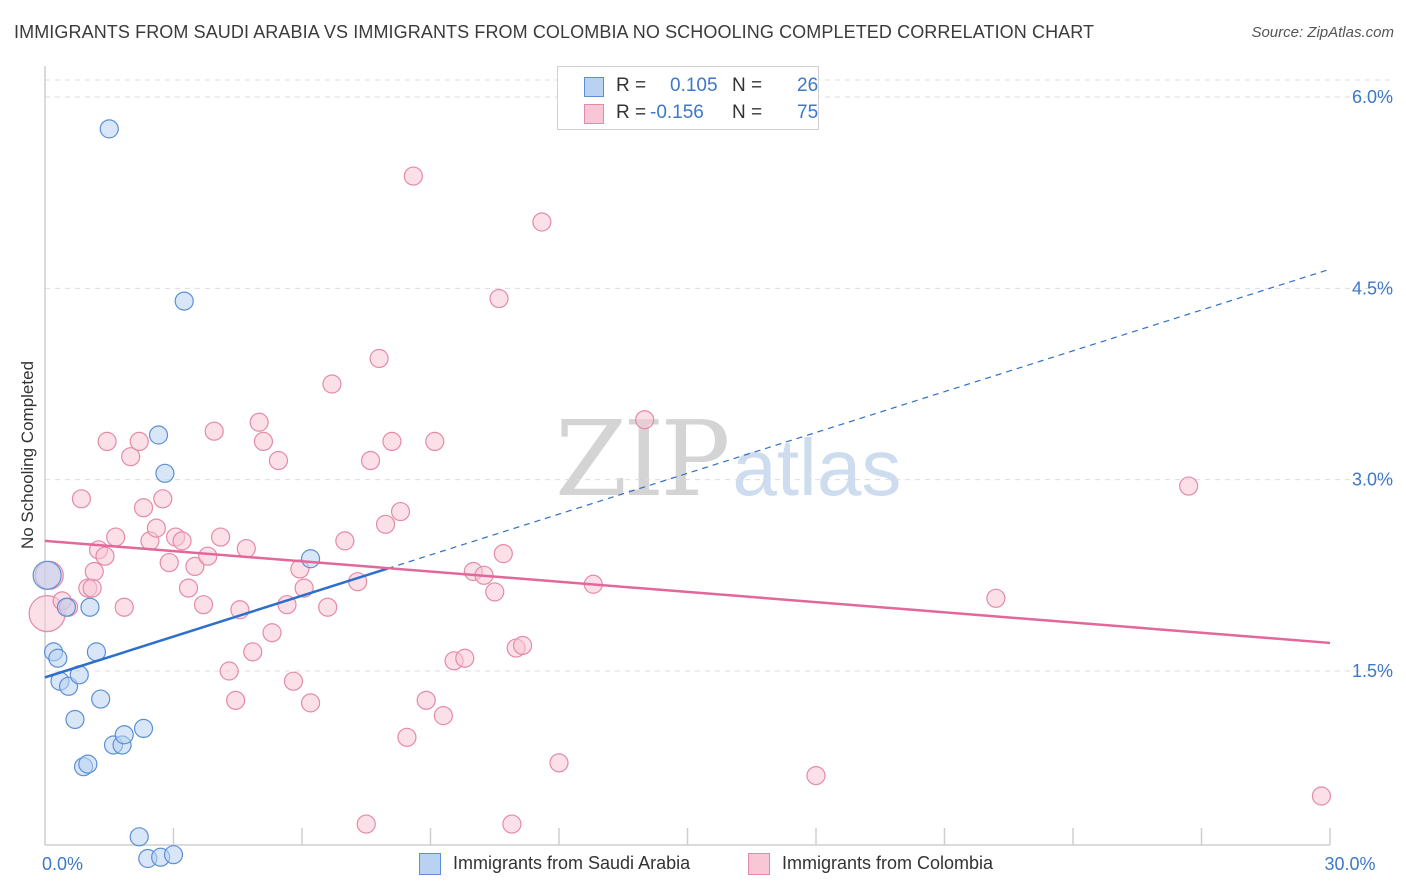 Image resolution: width=1406 pixels, height=892 pixels. I want to click on colombia-trend-line, so click(687, 592).